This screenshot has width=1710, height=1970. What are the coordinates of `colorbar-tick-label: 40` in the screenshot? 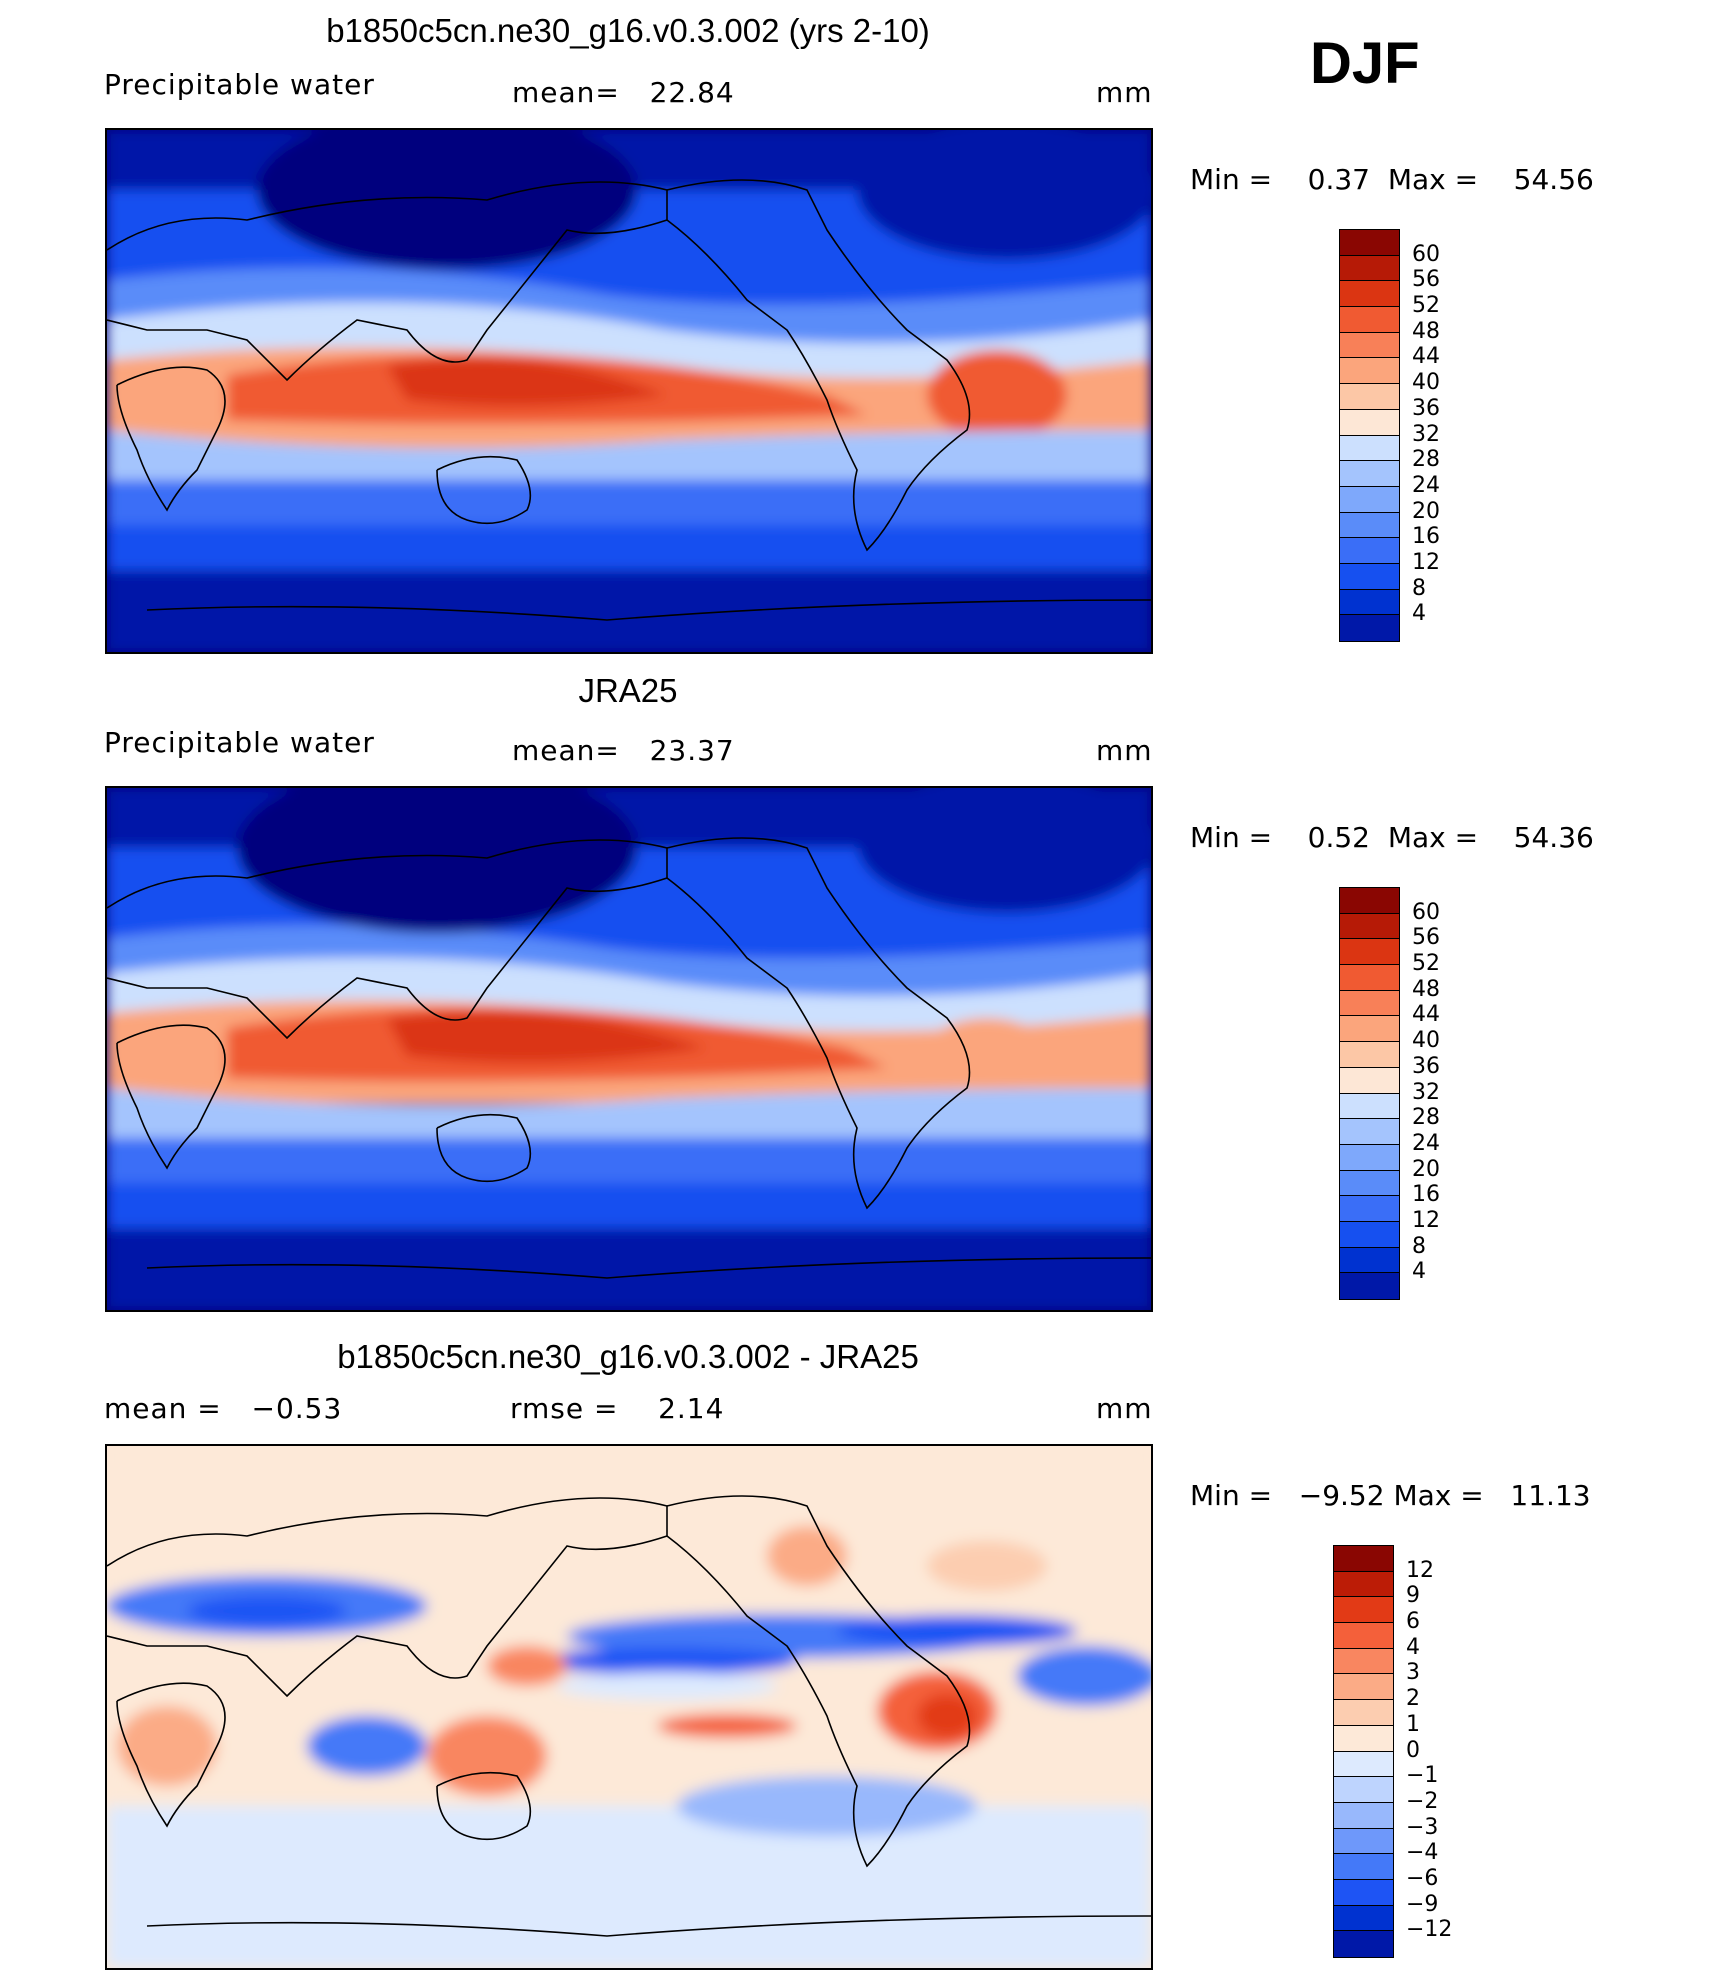 It's located at (1426, 383).